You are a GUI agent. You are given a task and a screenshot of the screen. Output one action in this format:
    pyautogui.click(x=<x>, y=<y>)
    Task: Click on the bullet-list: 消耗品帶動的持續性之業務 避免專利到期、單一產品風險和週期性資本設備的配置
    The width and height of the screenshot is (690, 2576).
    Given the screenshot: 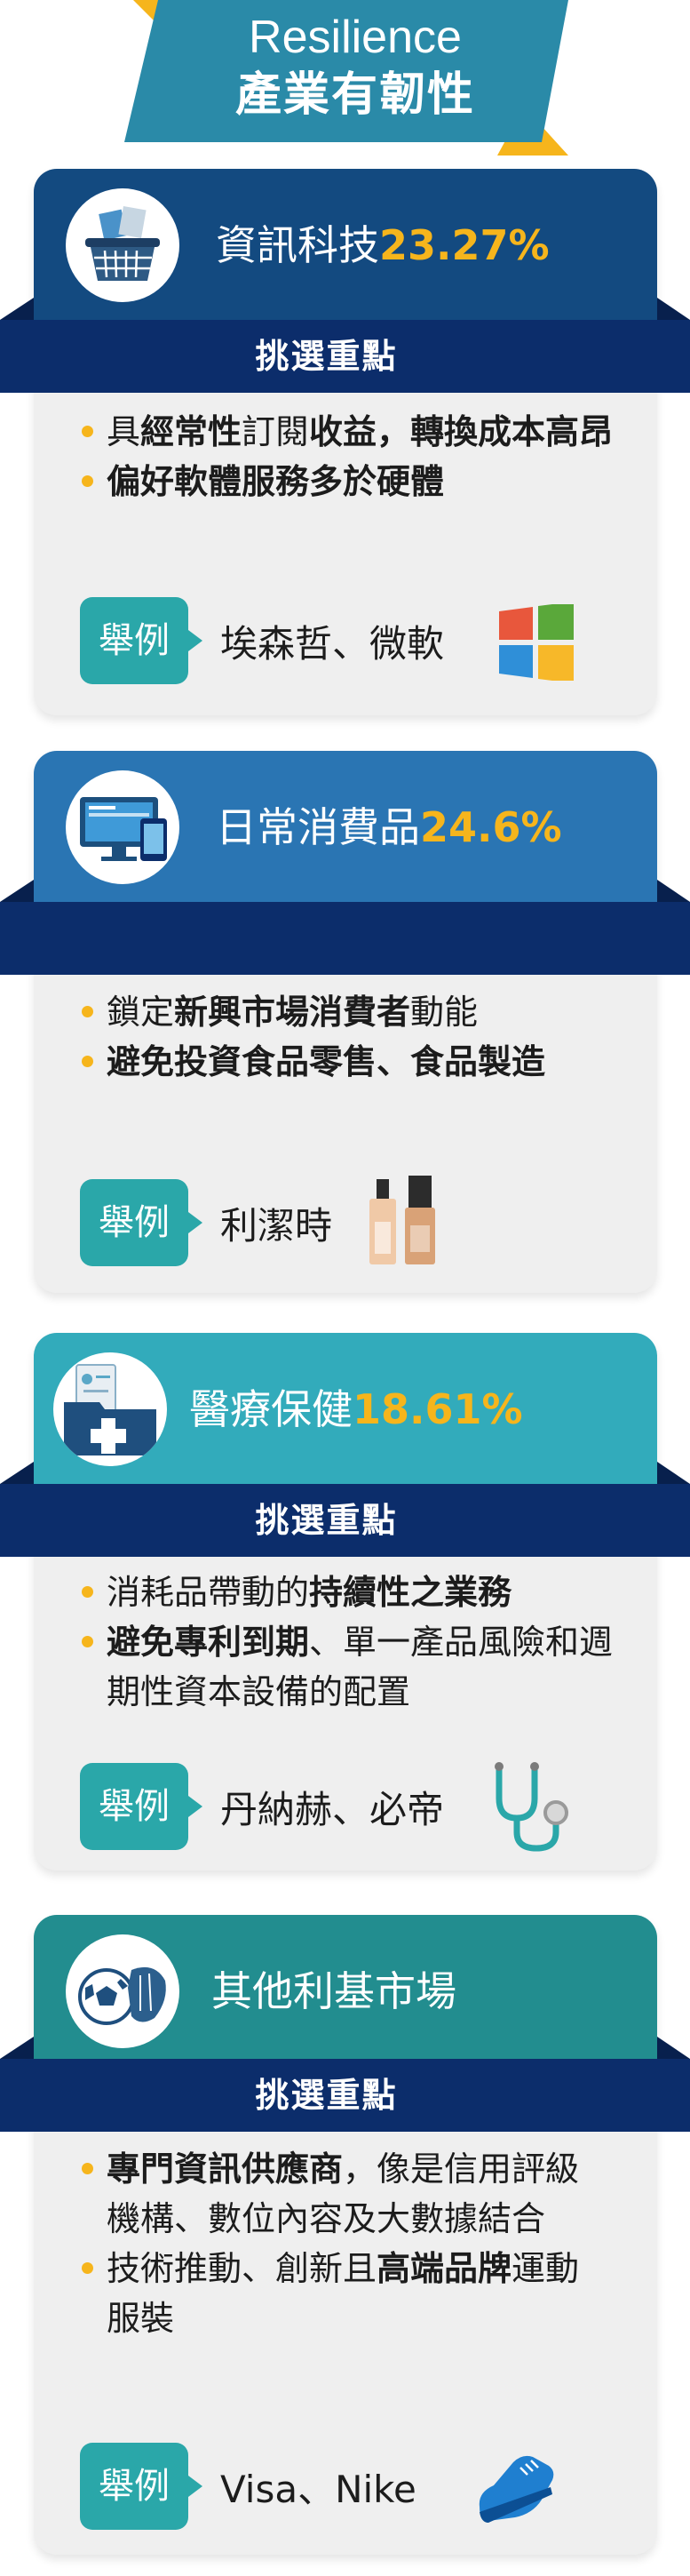 What is the action you would take?
    pyautogui.click(x=355, y=1642)
    